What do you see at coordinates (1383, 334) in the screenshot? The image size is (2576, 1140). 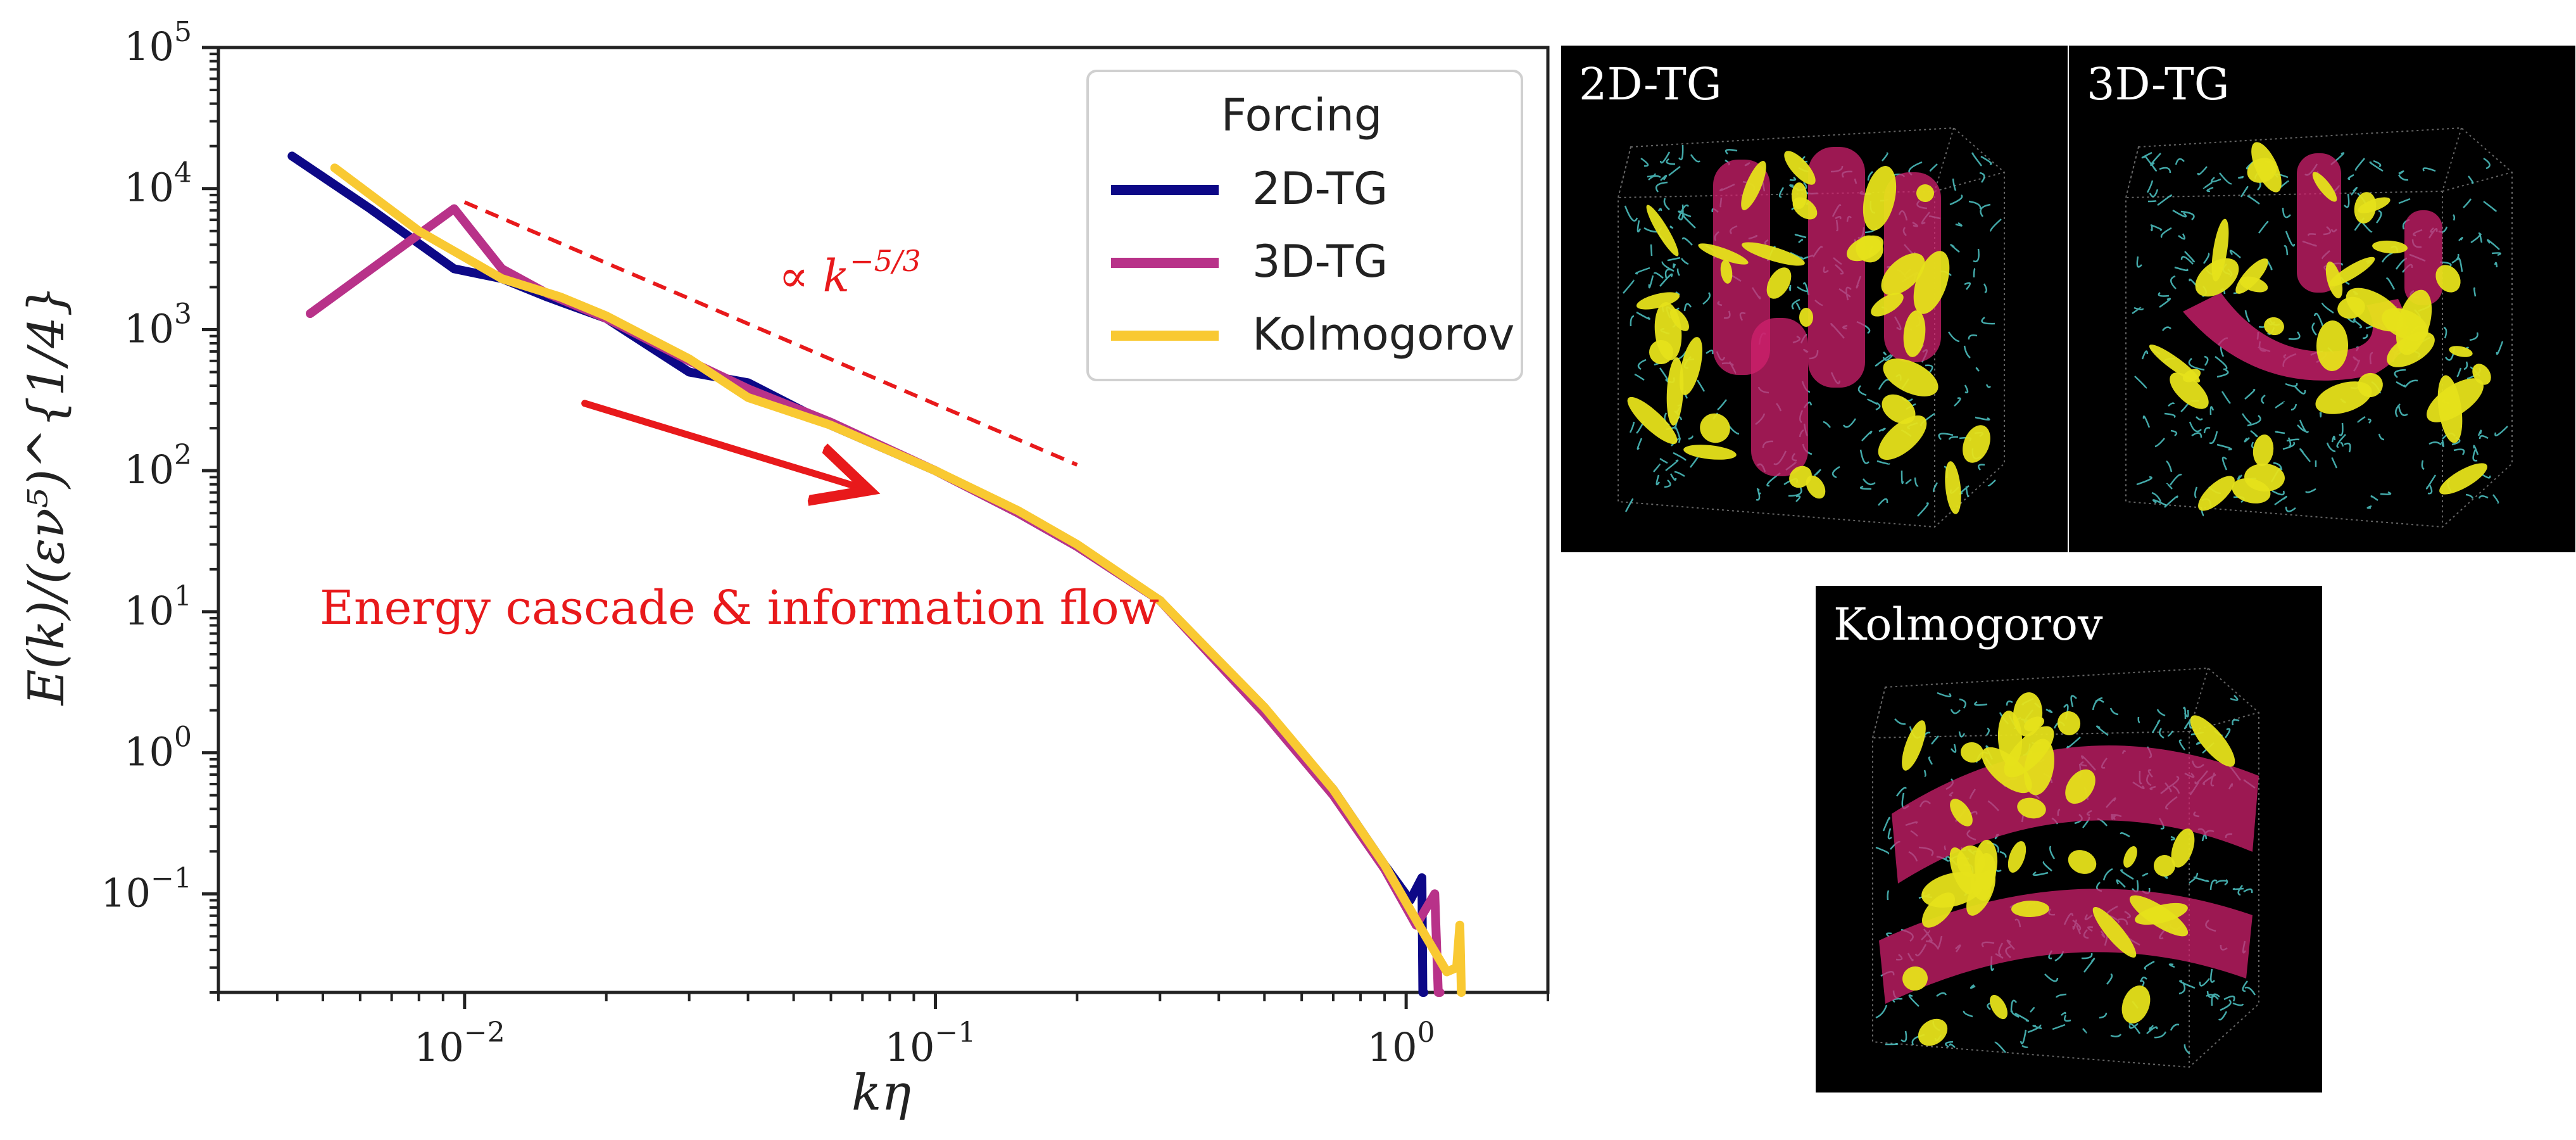 I see `legend-label-kolmogorov: Kolmogorov` at bounding box center [1383, 334].